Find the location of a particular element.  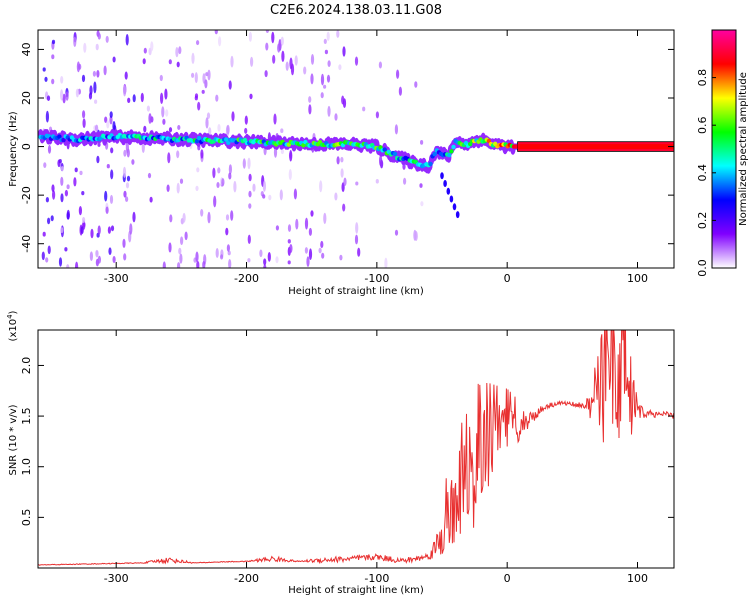

colorbar-tick-label: 0.0 is located at coordinates (702, 268).